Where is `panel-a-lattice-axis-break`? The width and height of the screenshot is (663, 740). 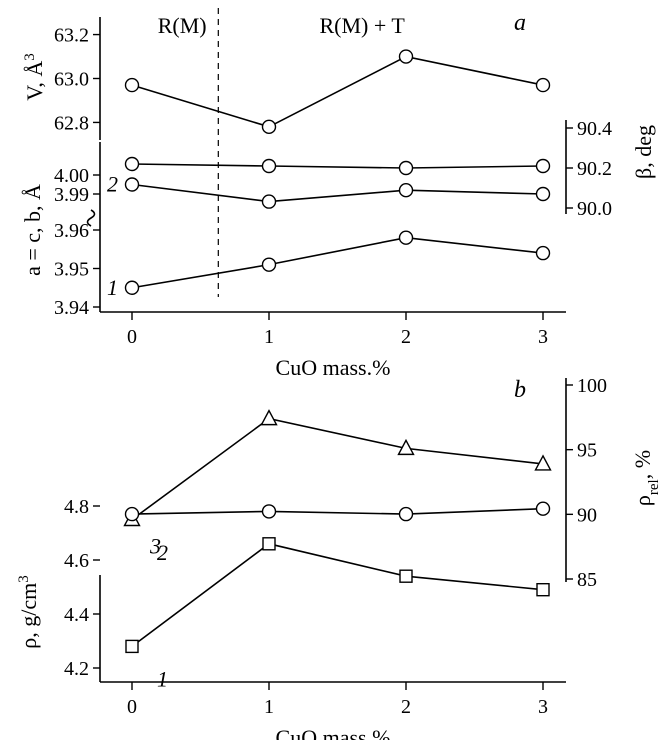 panel-a-lattice-axis-break is located at coordinates (91, 218).